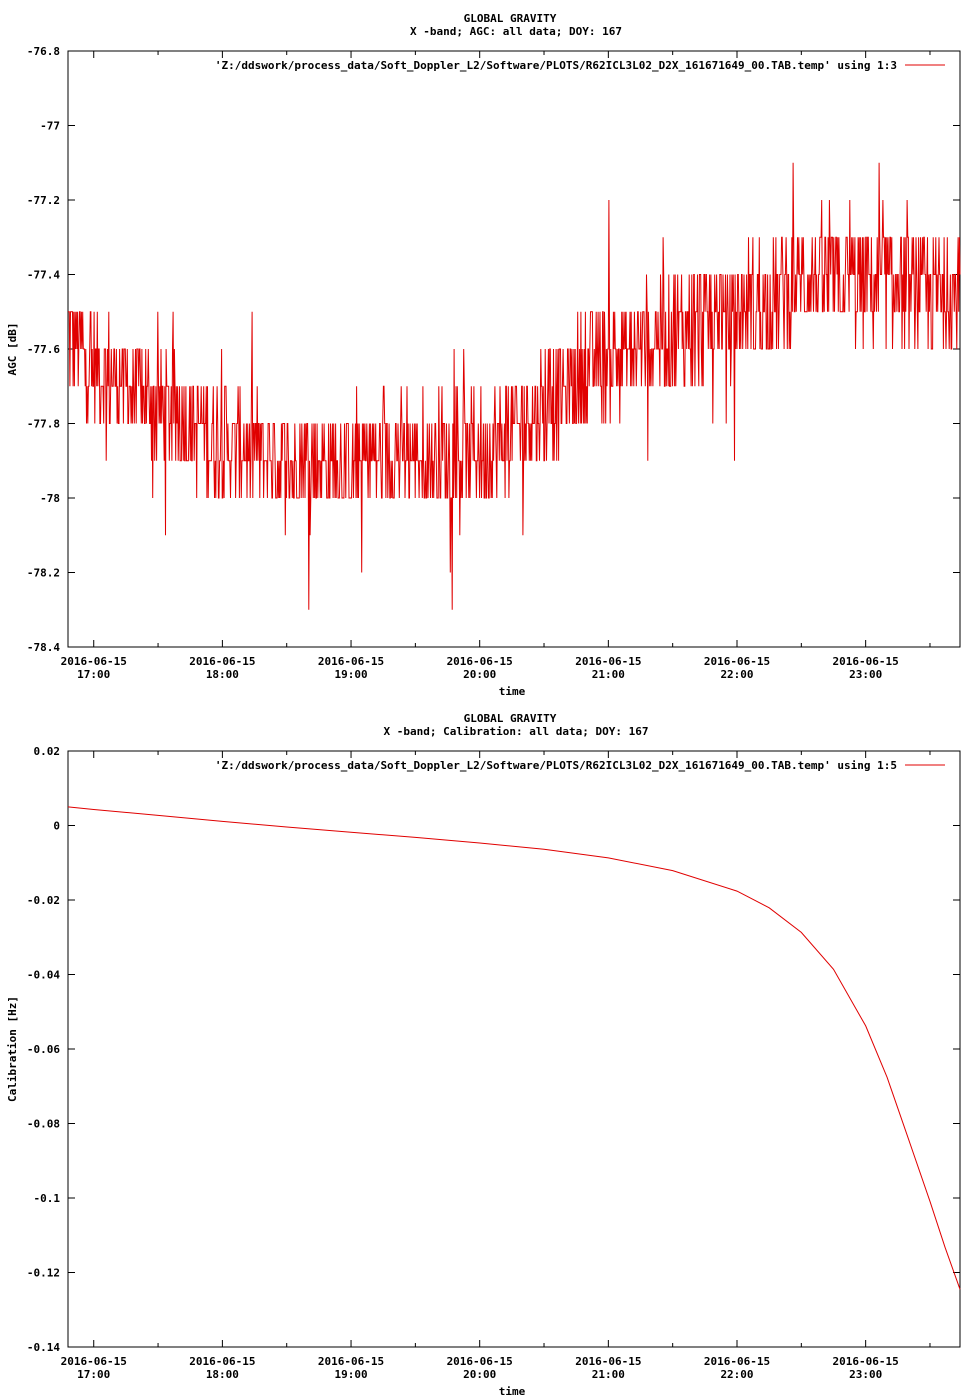 The width and height of the screenshot is (980, 1400). What do you see at coordinates (47, 751) in the screenshot?
I see `y-tick-label: 0.02` at bounding box center [47, 751].